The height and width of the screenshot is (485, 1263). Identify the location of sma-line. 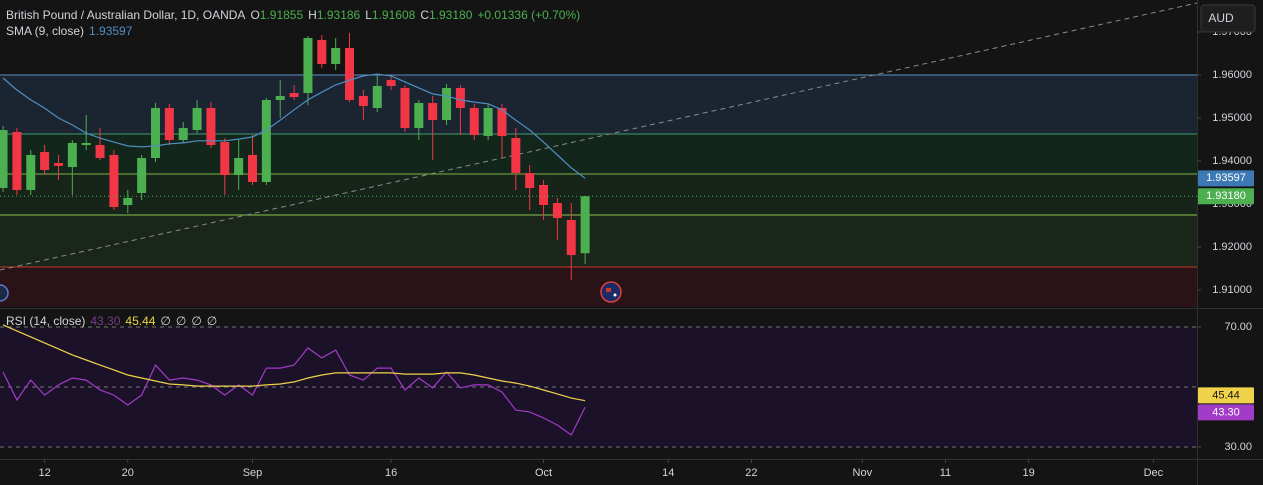
(294, 126).